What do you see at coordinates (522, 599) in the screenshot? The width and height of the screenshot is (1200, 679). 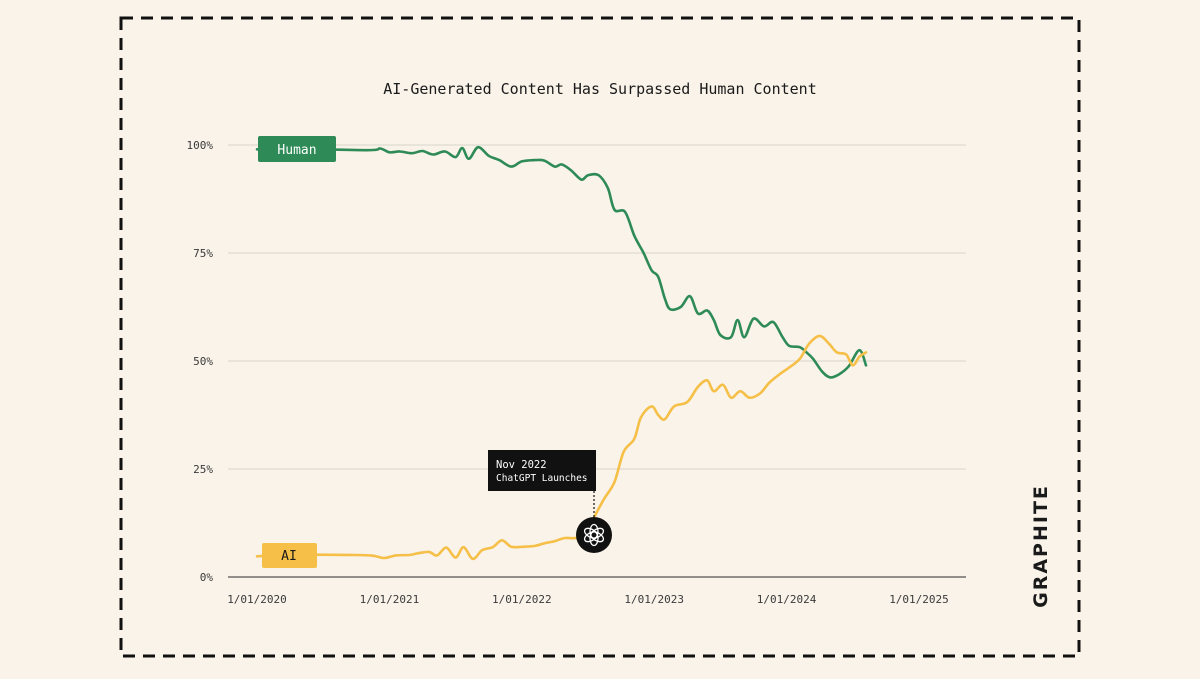 I see `x-tick-label: 1/01/2022` at bounding box center [522, 599].